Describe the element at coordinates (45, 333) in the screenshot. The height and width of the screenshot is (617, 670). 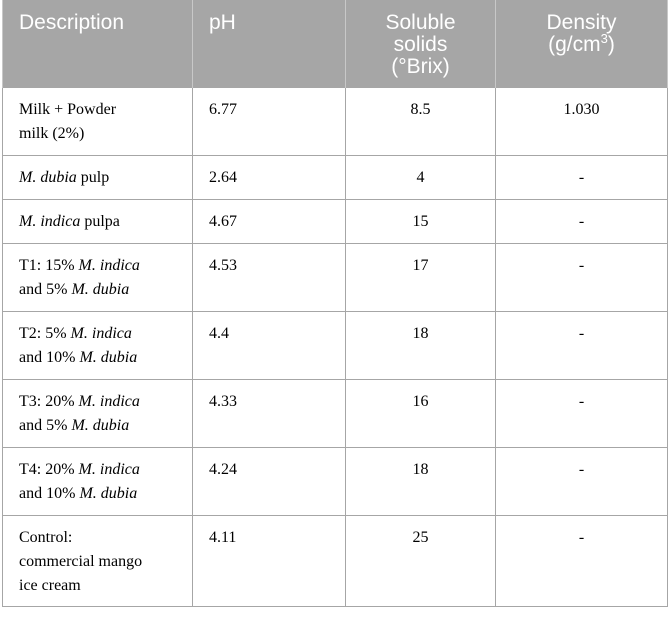
I see `cell-text: T2: 5%` at that location.